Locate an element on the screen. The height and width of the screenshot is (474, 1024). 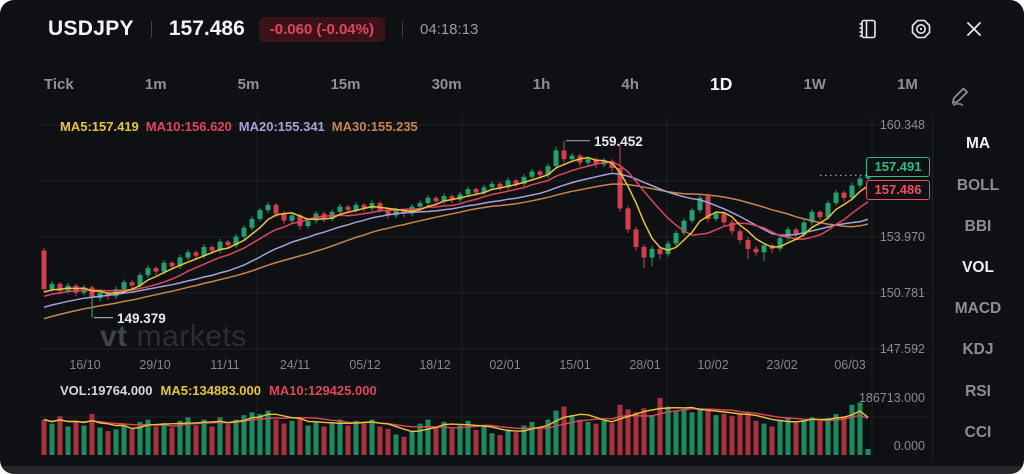
indicator-kdj: KDJ is located at coordinates (978, 349).